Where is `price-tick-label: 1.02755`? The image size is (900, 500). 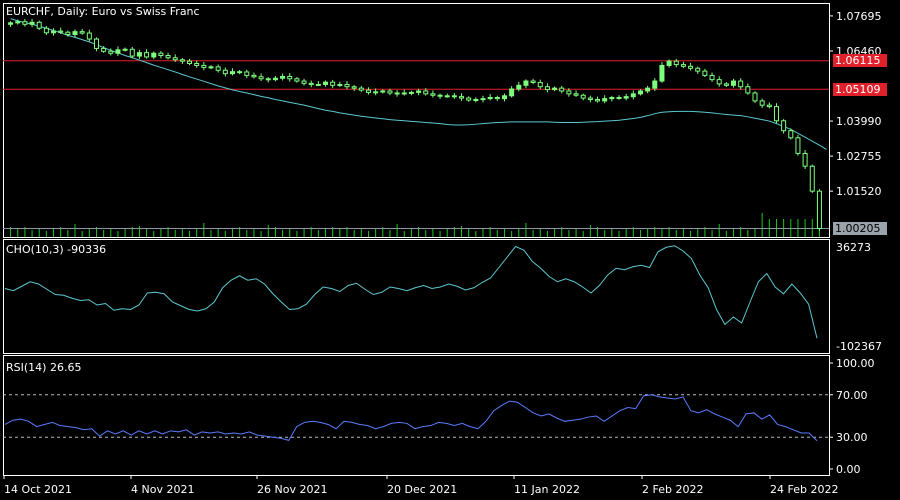 price-tick-label: 1.02755 is located at coordinates (859, 156).